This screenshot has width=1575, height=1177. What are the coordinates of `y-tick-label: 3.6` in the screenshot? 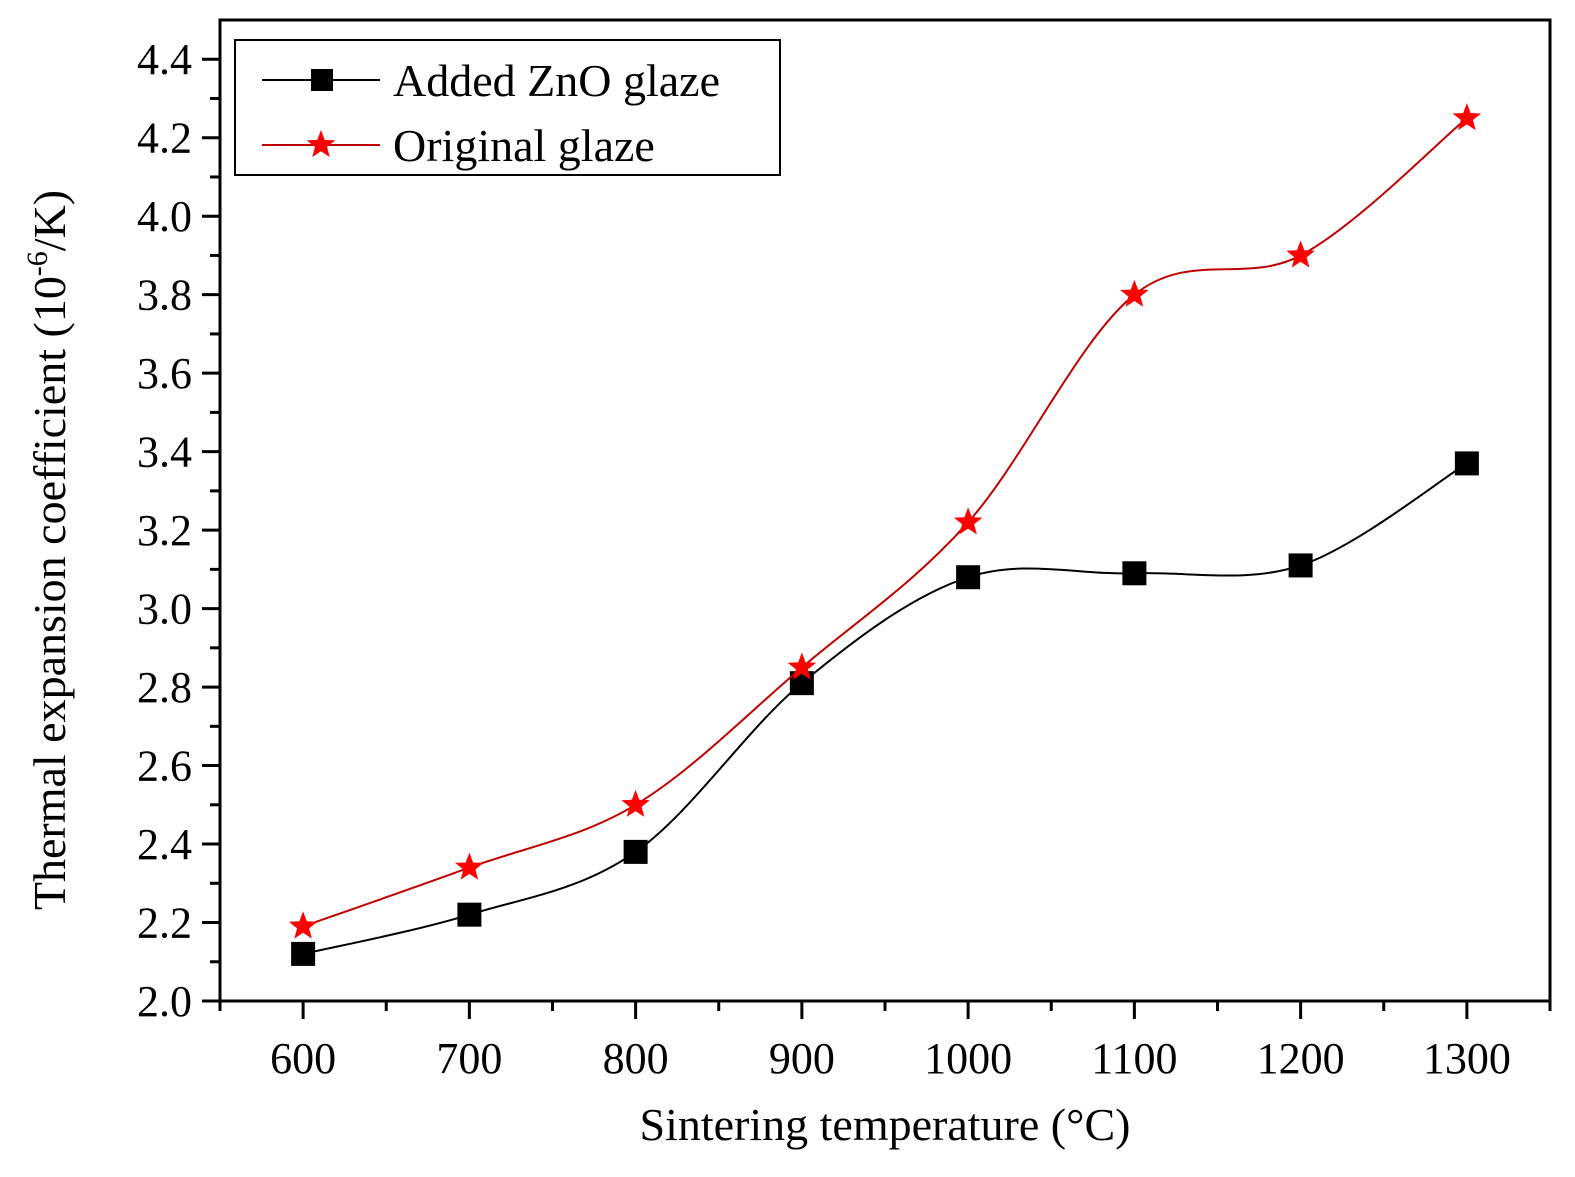 It's located at (164, 373).